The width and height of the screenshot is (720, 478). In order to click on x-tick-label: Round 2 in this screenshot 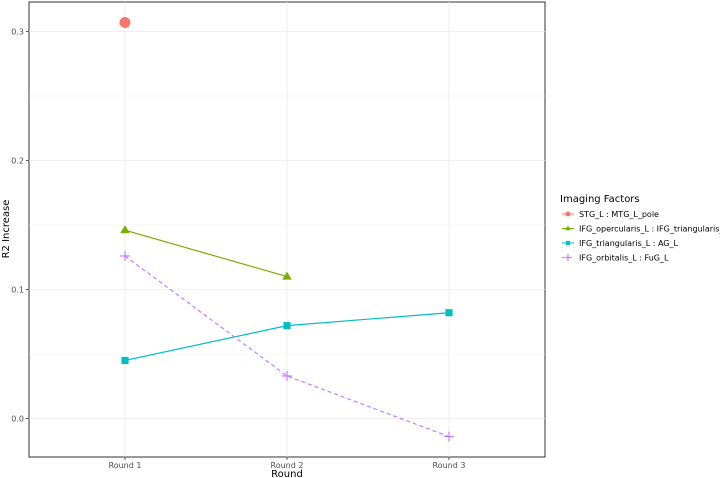, I will do `click(287, 465)`.